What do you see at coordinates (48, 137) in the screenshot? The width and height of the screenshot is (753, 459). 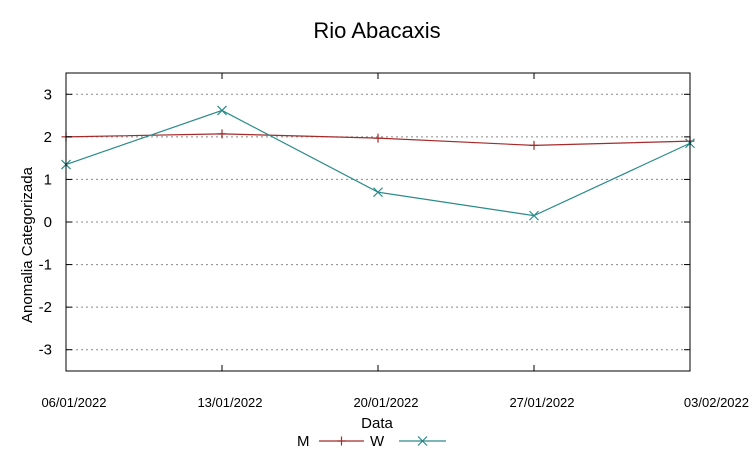 I see `y-tick-label: 2` at bounding box center [48, 137].